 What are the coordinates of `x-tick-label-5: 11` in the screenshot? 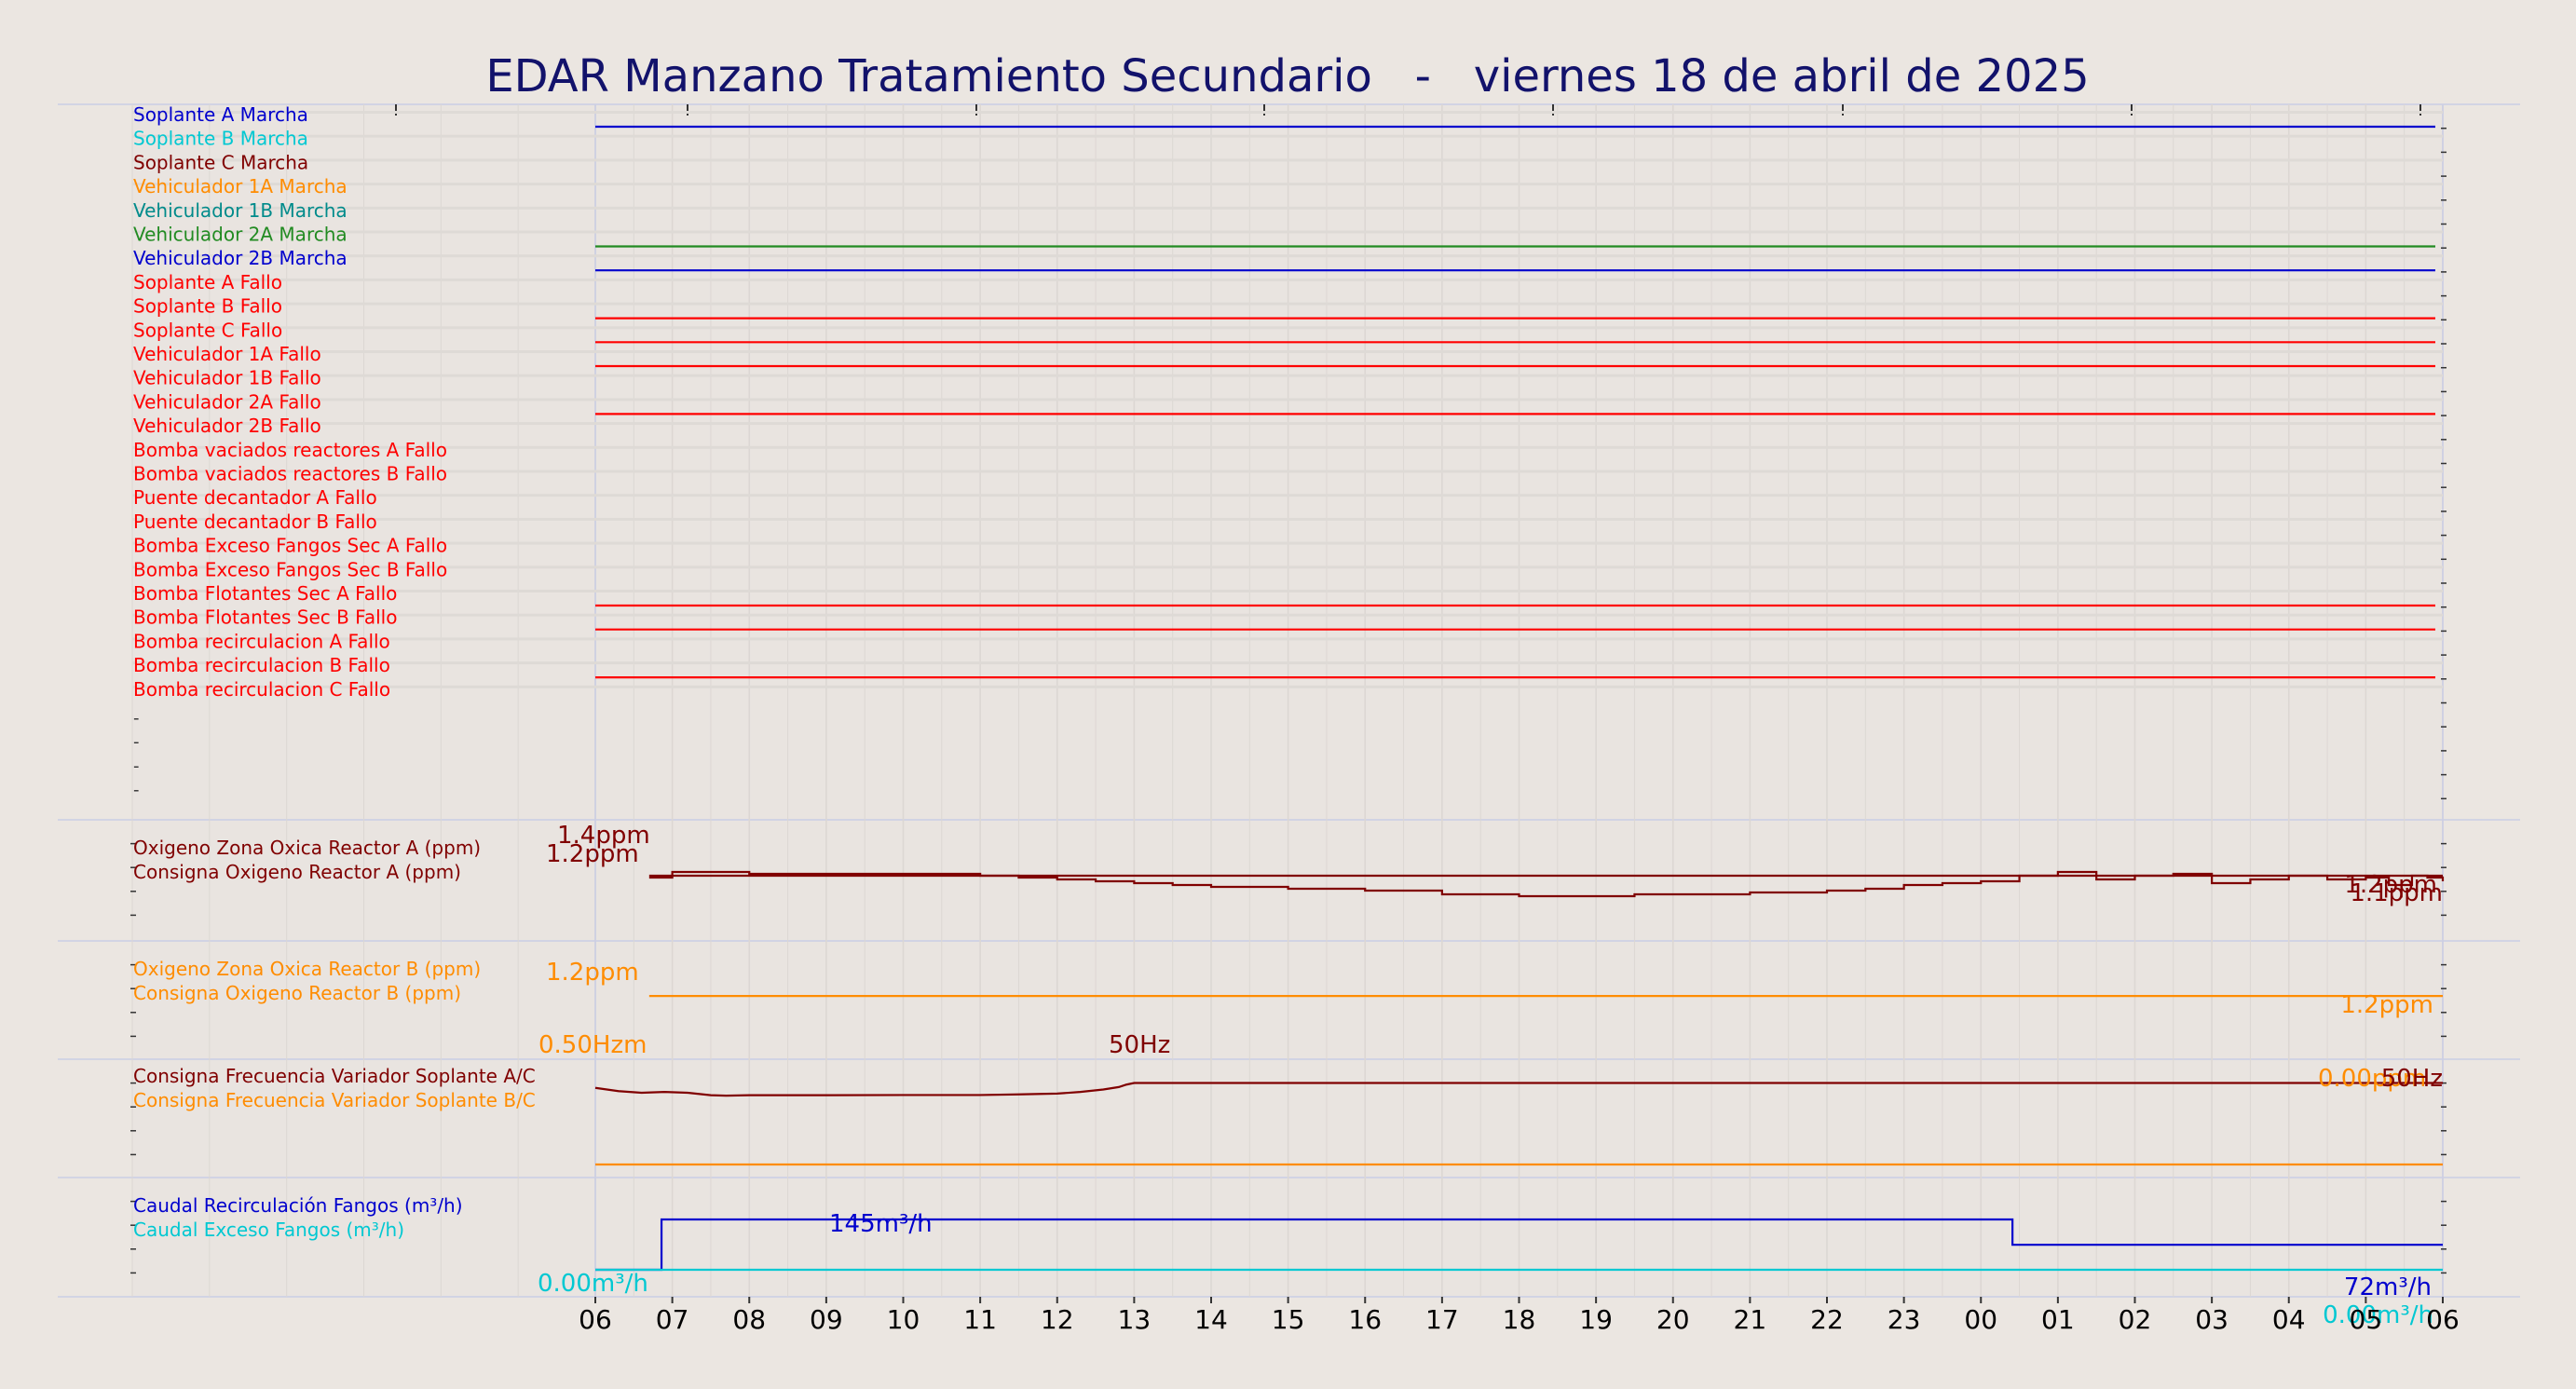 It's located at (980, 1319).